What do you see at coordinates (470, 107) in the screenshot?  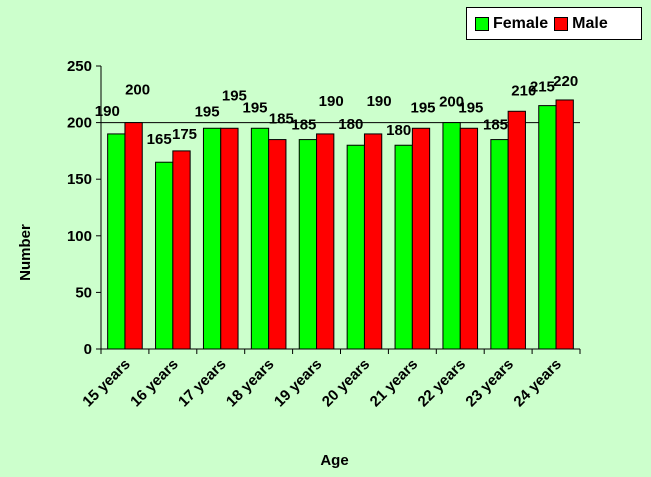 I see `data-label-male-8: 195` at bounding box center [470, 107].